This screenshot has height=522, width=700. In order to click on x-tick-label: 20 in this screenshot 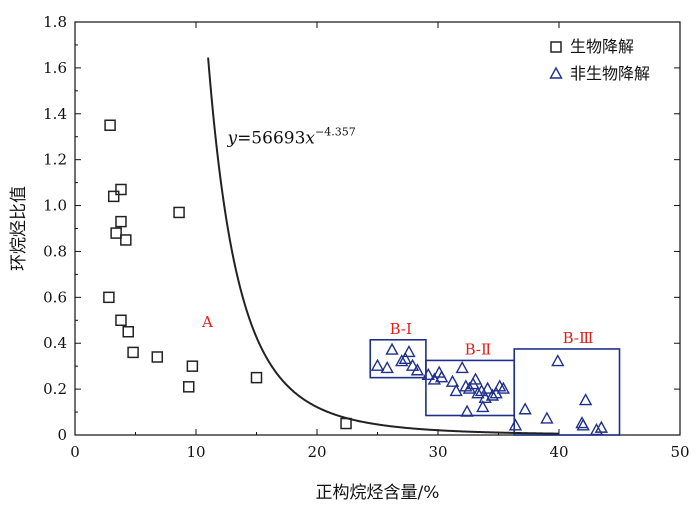, I will do `click(316, 452)`.